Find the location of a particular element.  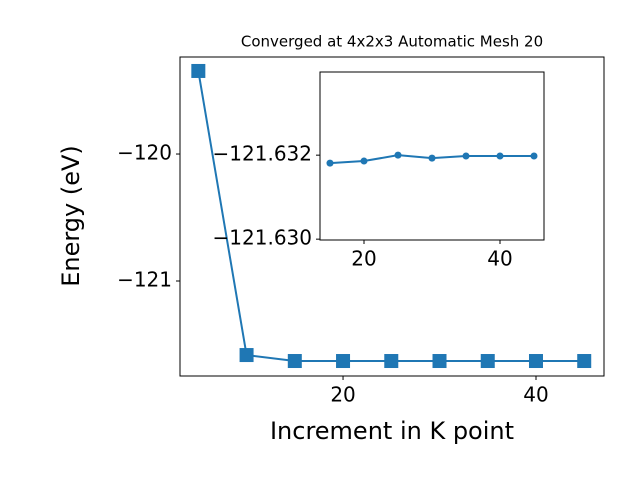

chart-title: Converged at 4x2x3 Automatic Mesh 20 is located at coordinates (392, 42).